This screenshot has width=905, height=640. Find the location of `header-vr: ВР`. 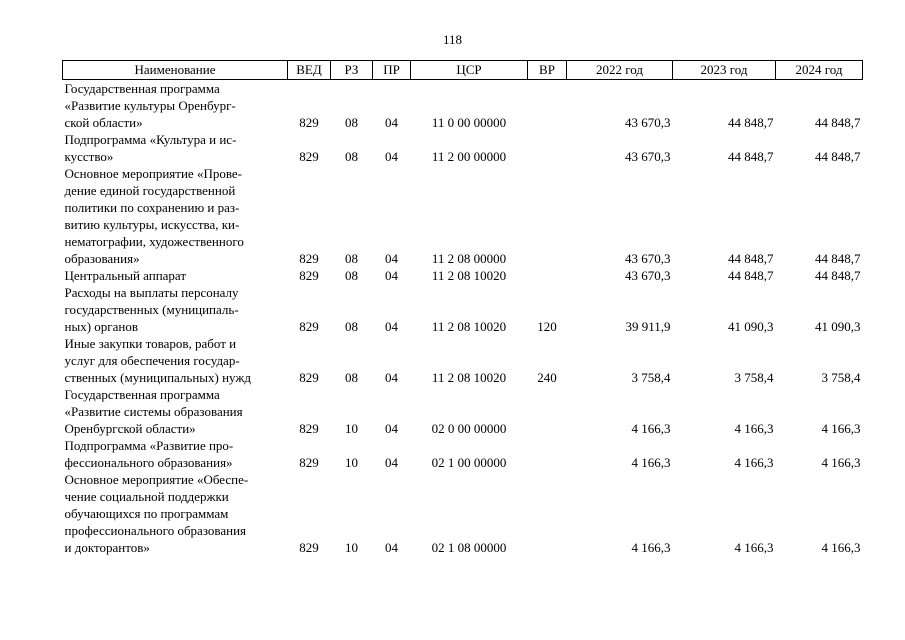

header-vr: ВР is located at coordinates (547, 70).